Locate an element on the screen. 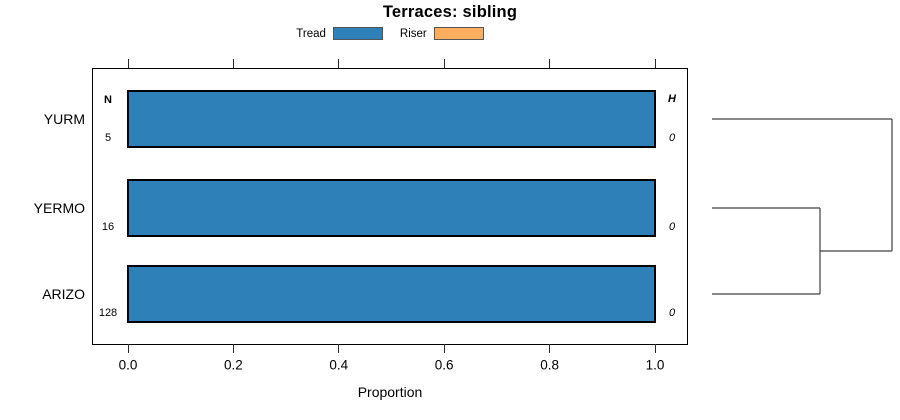 The width and height of the screenshot is (900, 420). h-value-yermo: 0 is located at coordinates (672, 227).